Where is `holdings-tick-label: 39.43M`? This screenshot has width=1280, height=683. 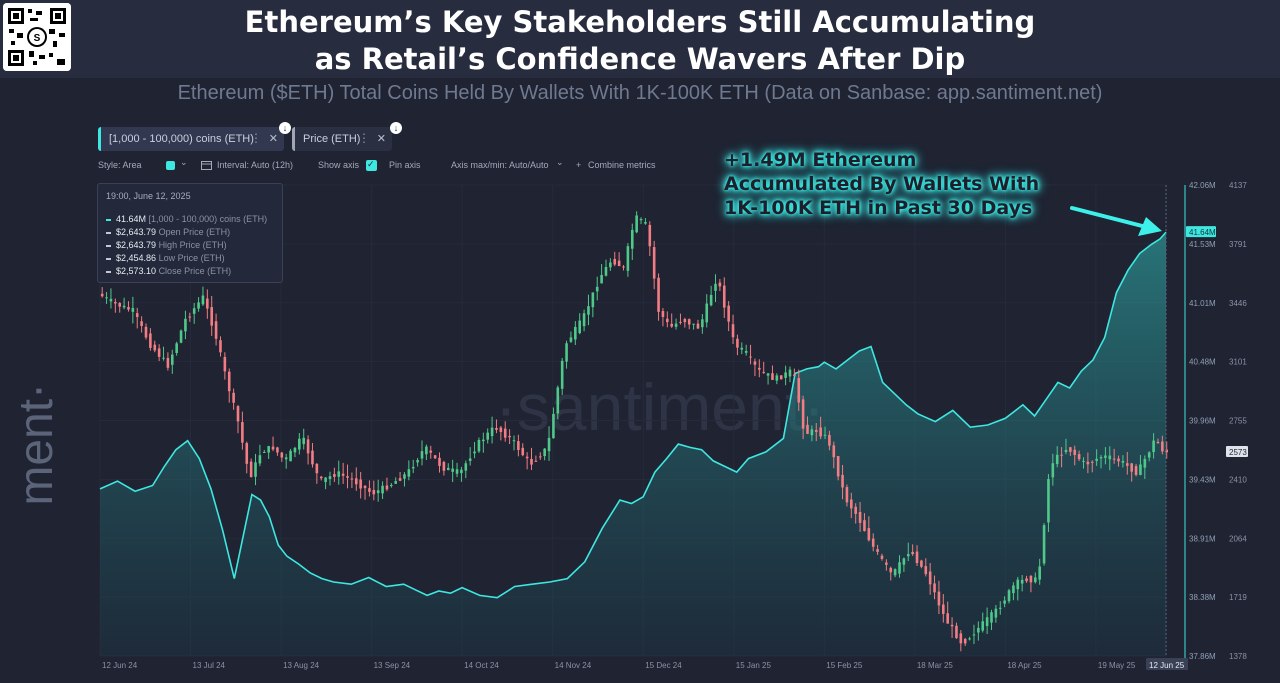
holdings-tick-label: 39.43M is located at coordinates (1202, 479).